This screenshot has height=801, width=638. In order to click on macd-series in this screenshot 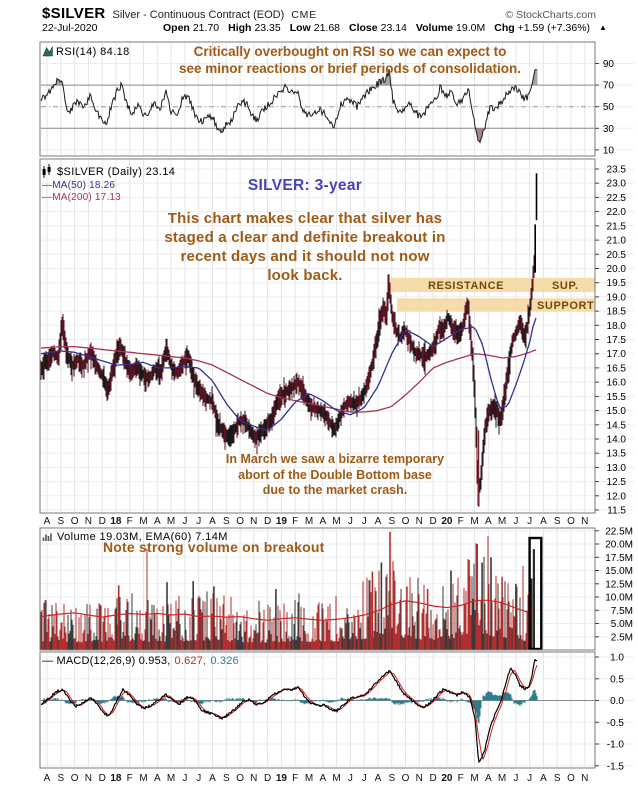, I will do `click(289, 711)`.